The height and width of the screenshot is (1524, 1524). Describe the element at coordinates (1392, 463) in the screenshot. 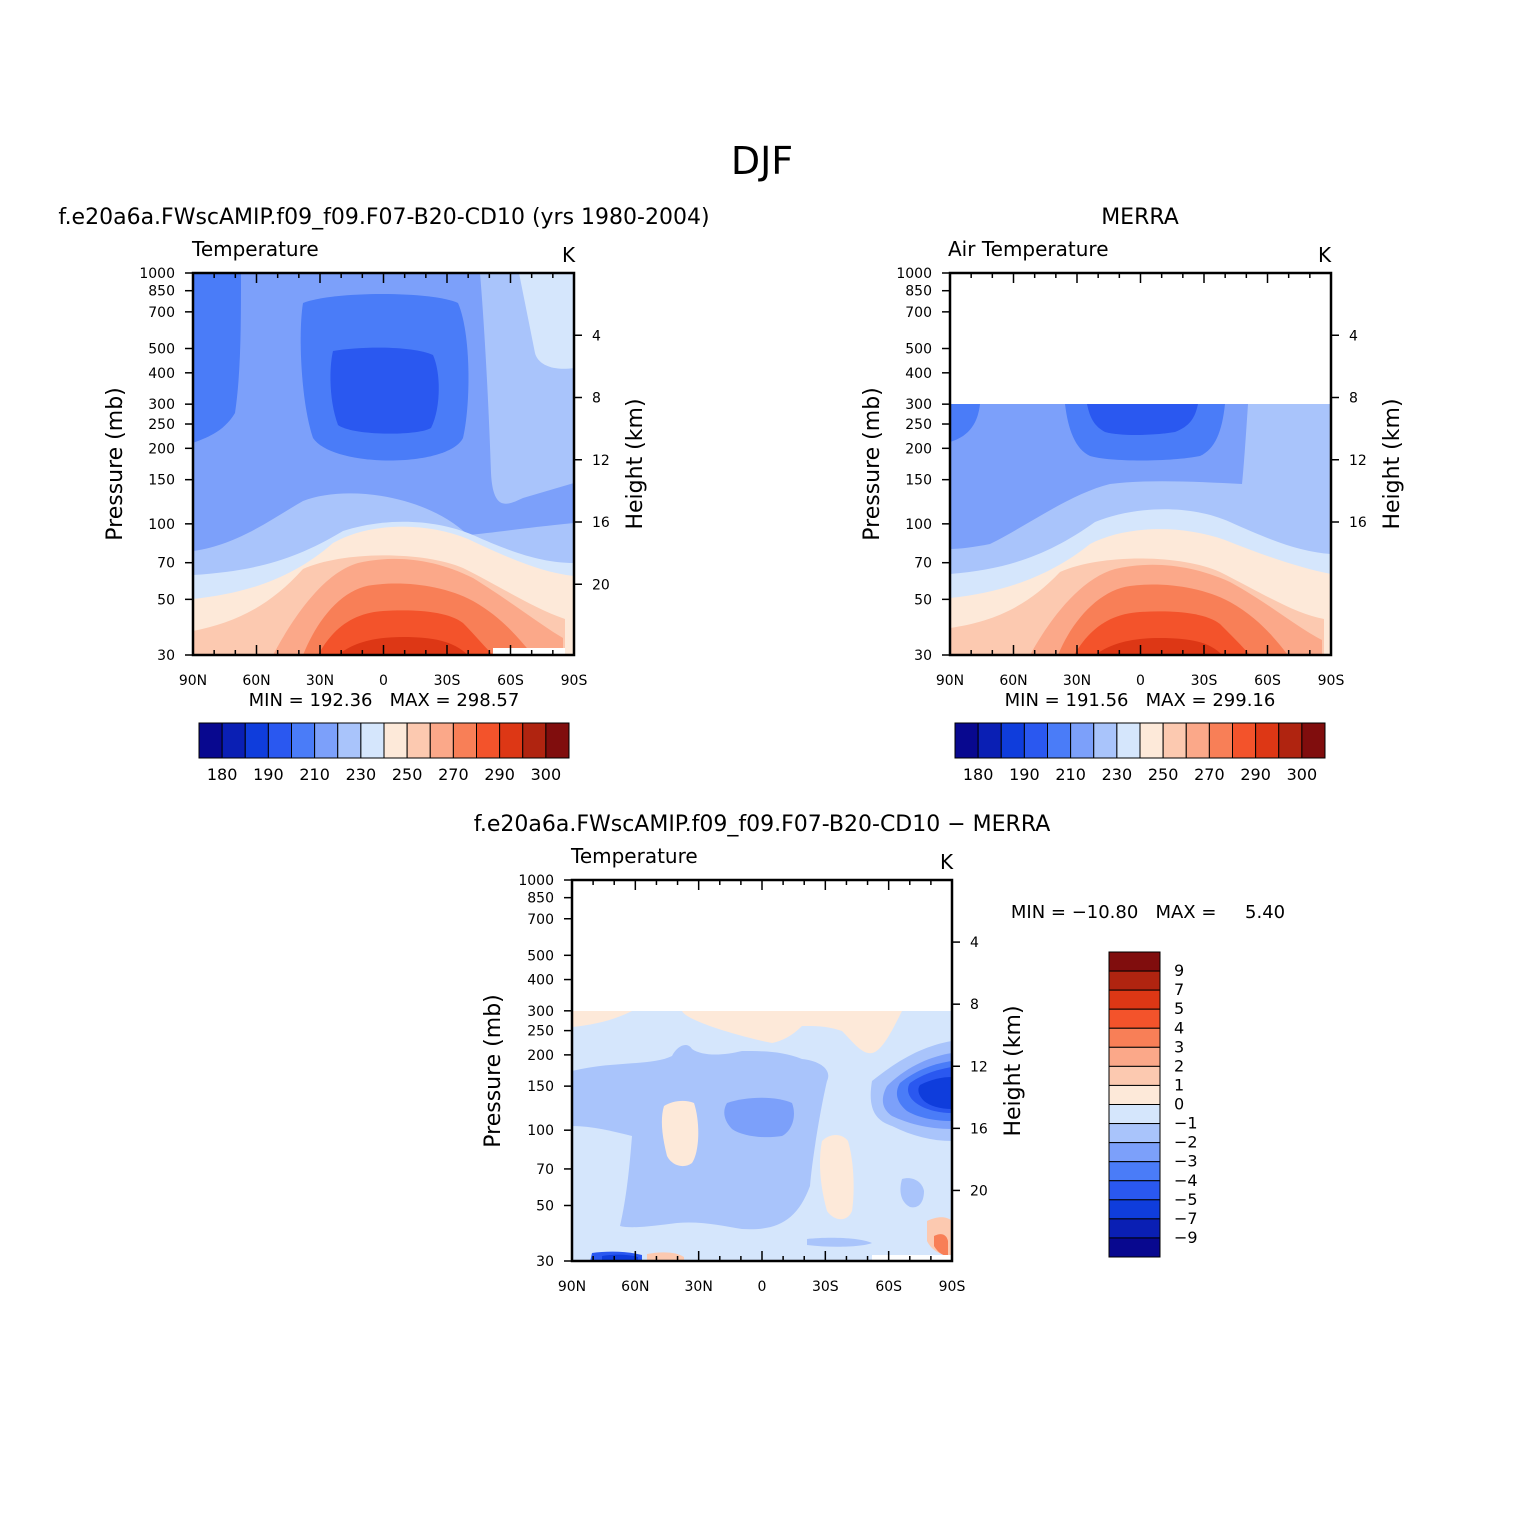

I see `panel-merra-y2label: Height (km)` at that location.